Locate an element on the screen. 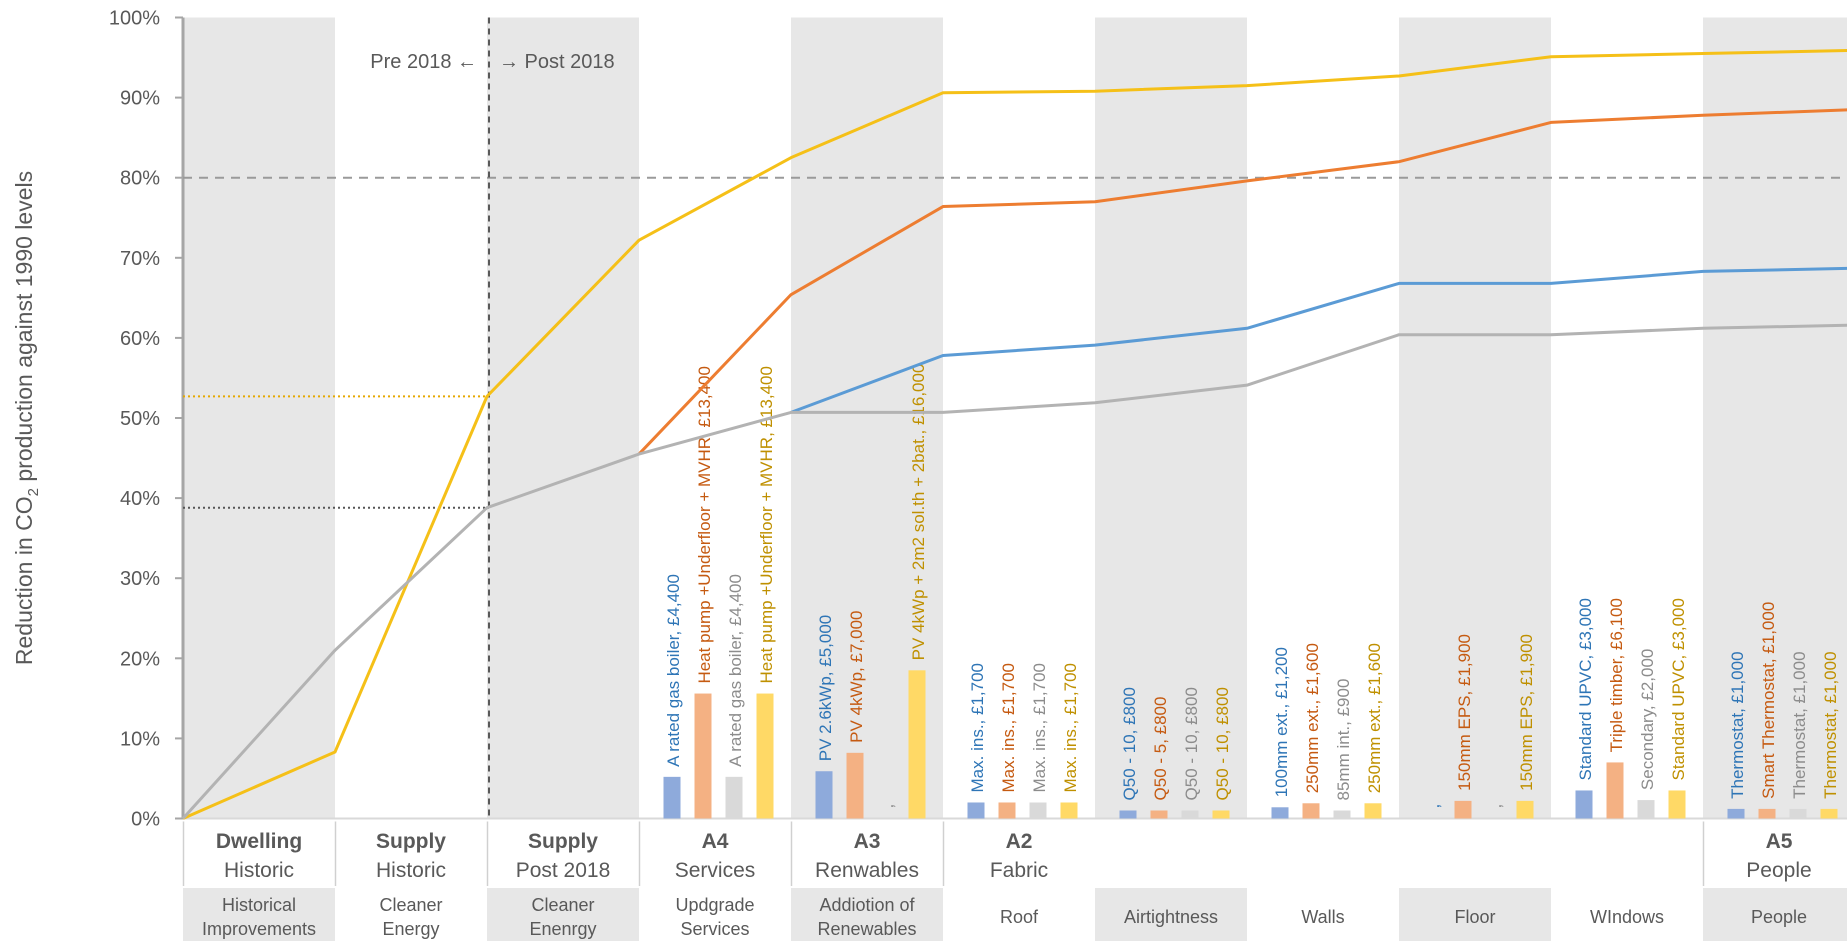 The width and height of the screenshot is (1847, 941). y-tick-label: 50% is located at coordinates (140, 419).